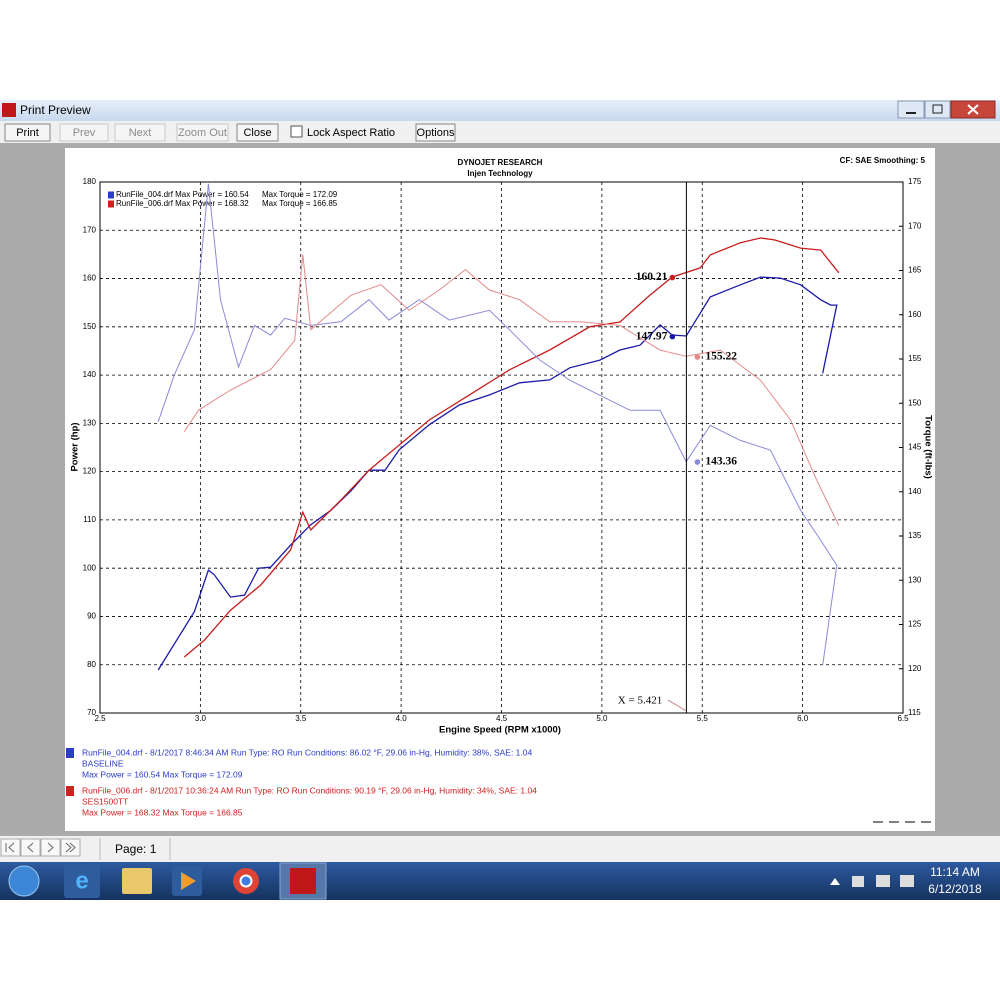  I want to click on x-tick-label: 6.5, so click(903, 718).